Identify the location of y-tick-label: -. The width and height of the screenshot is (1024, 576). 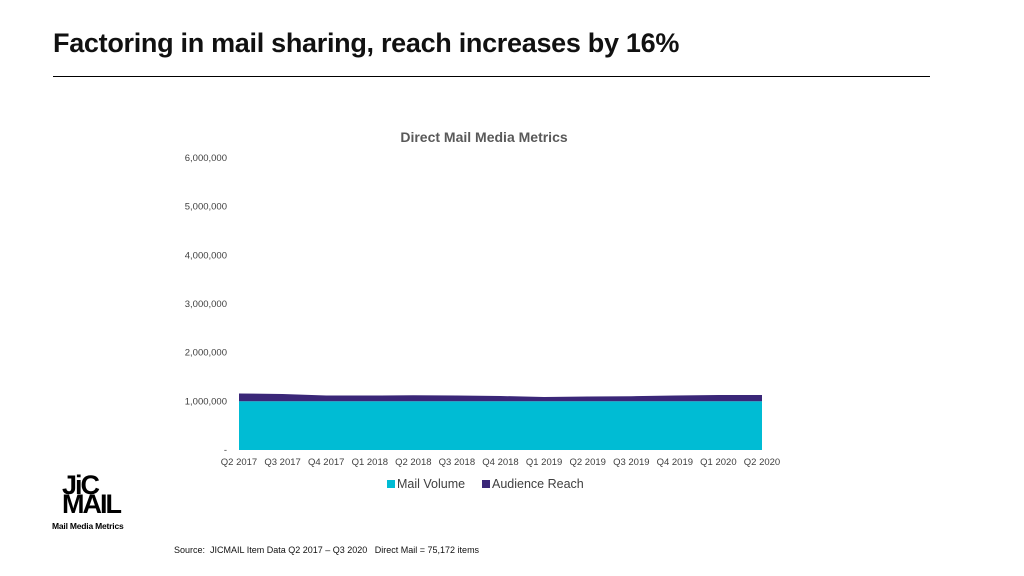
(225, 450).